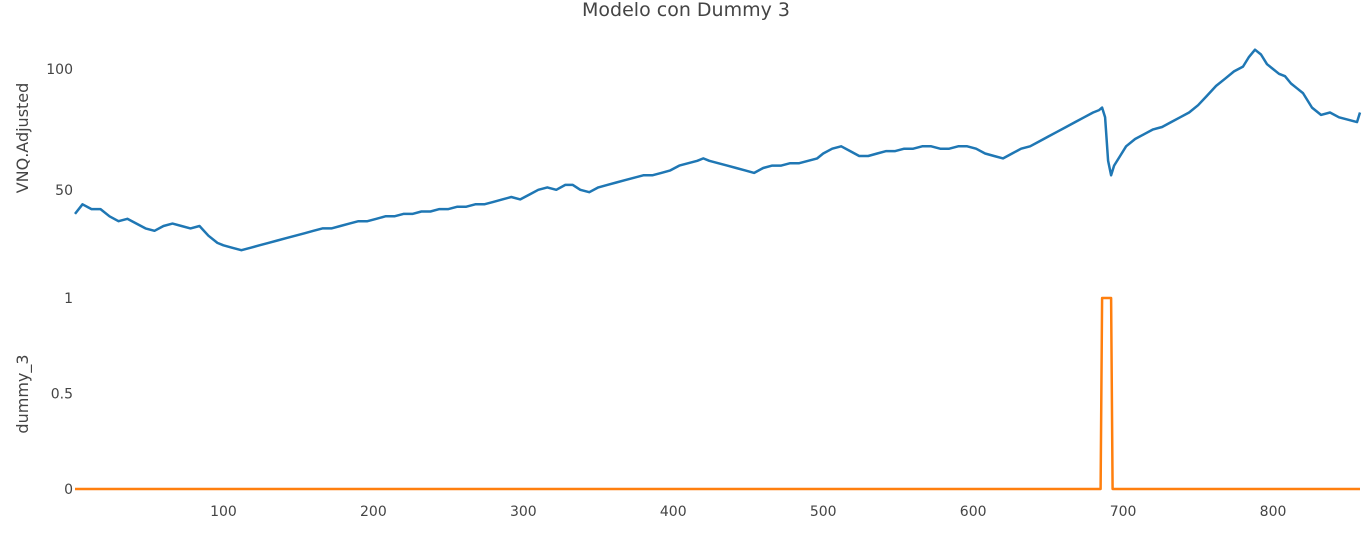 The width and height of the screenshot is (1371, 548). I want to click on x-tick-label: 300, so click(523, 512).